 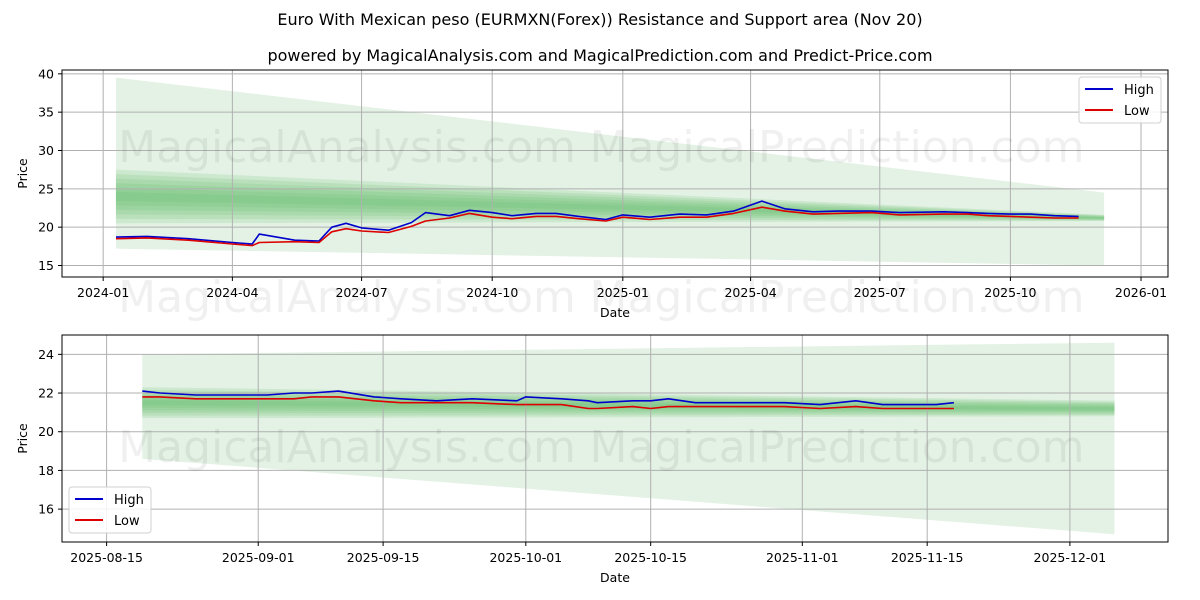 What do you see at coordinates (1141, 292) in the screenshot?
I see `x-tick-label: 2026-01` at bounding box center [1141, 292].